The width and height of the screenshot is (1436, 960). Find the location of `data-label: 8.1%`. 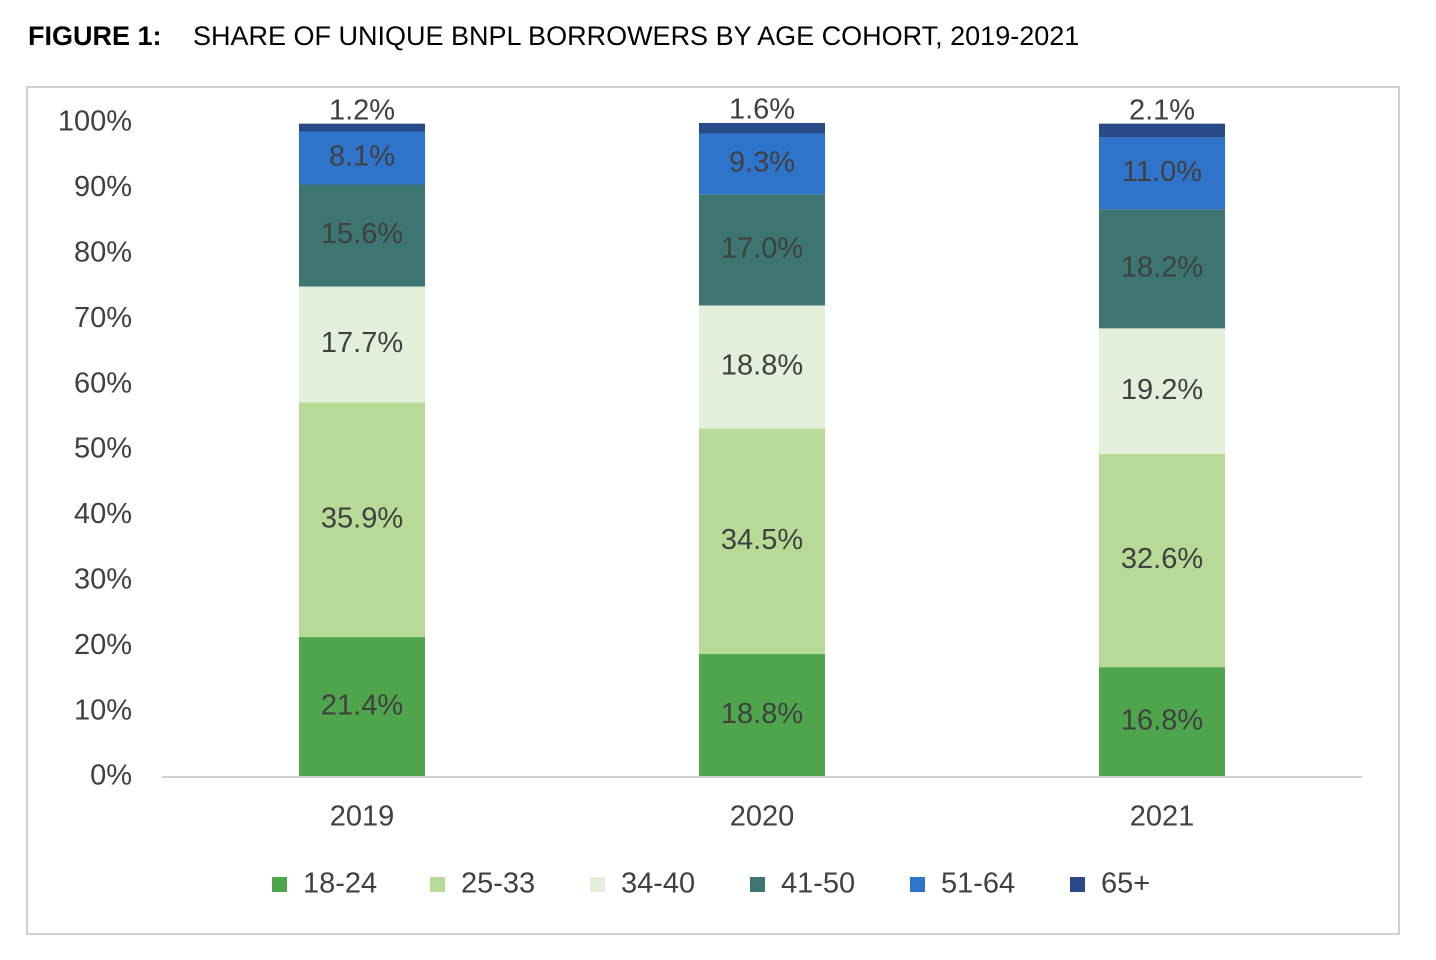

data-label: 8.1% is located at coordinates (362, 157).